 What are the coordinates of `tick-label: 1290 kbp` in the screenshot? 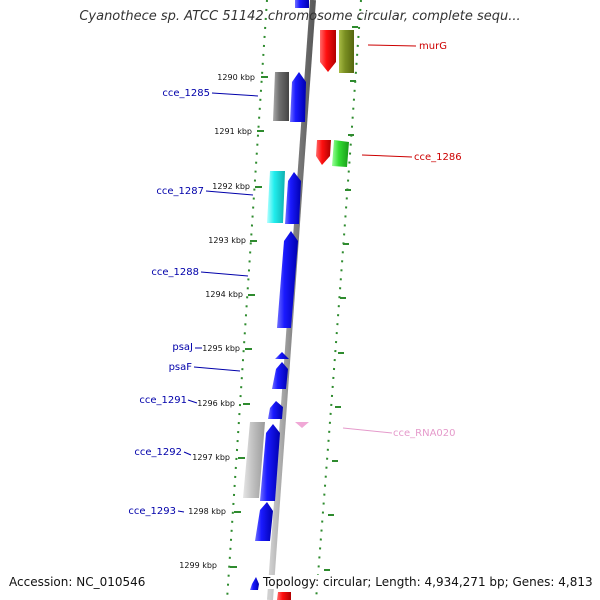 It's located at (236, 77).